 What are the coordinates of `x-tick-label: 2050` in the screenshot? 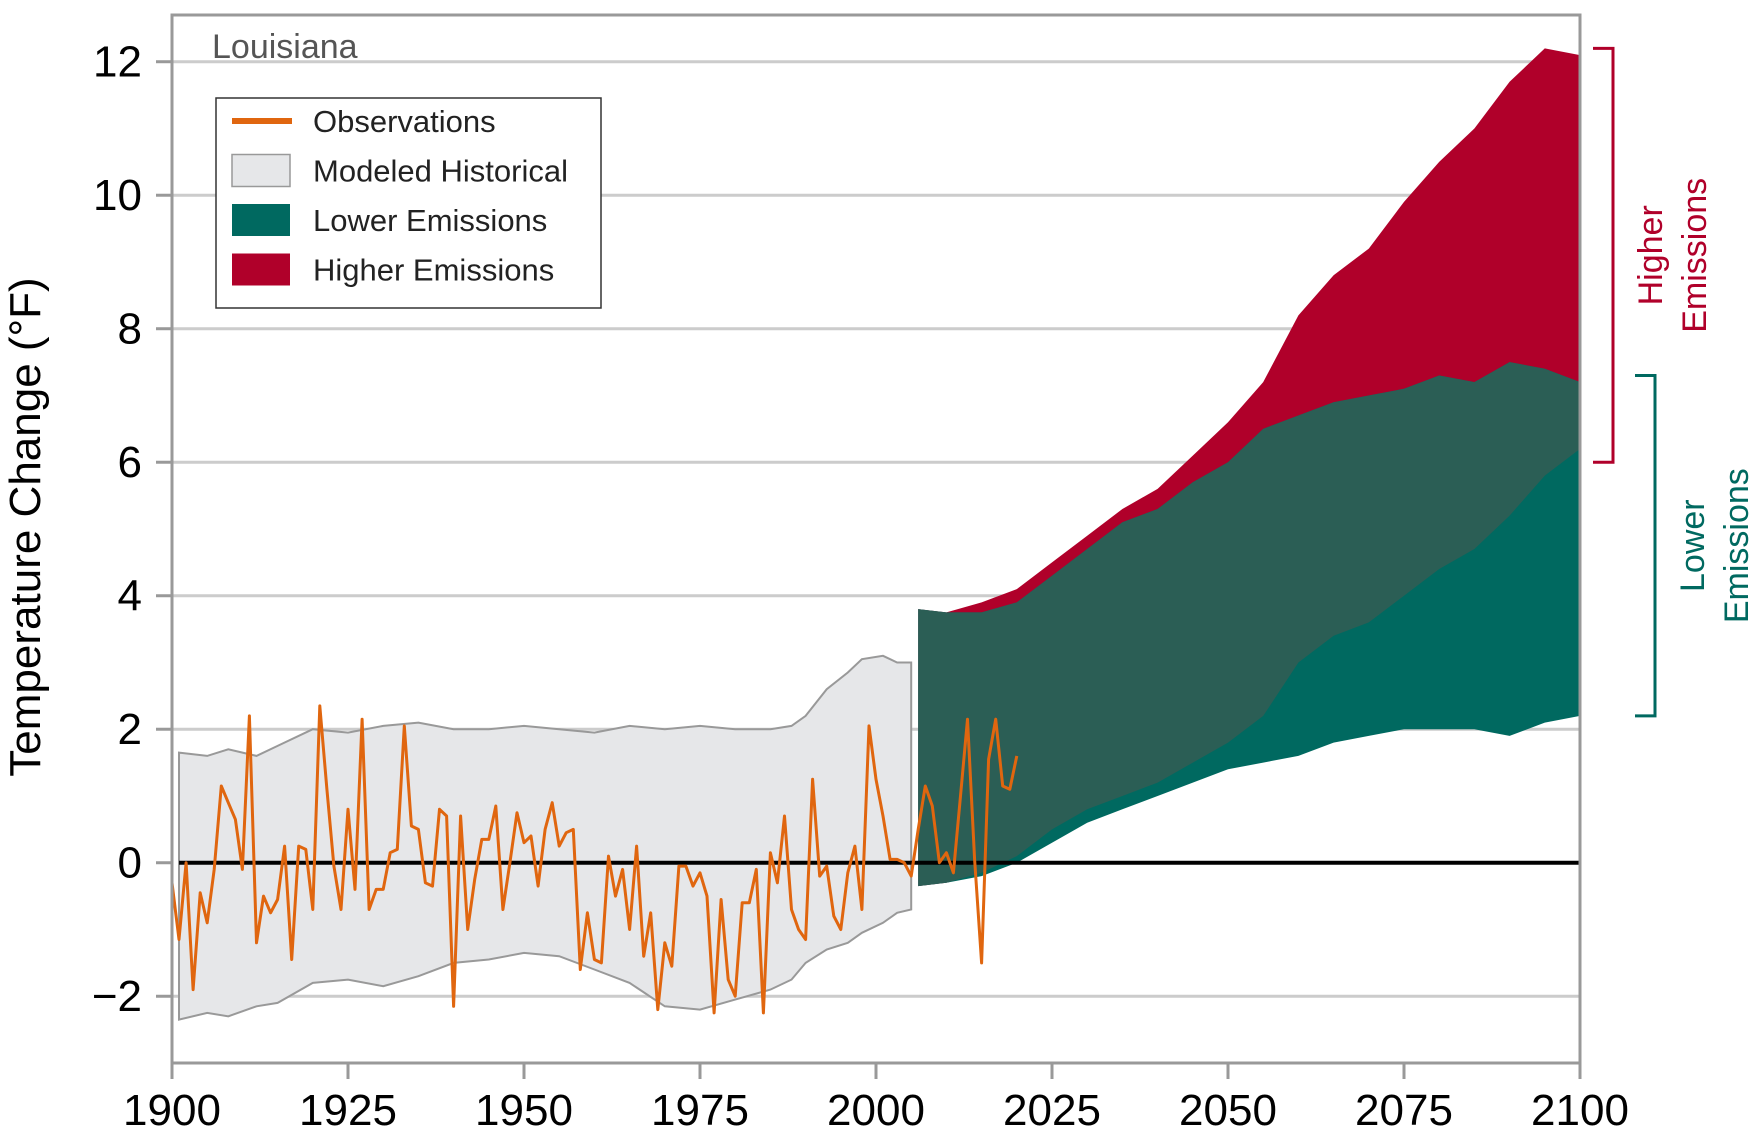 It's located at (1228, 1110).